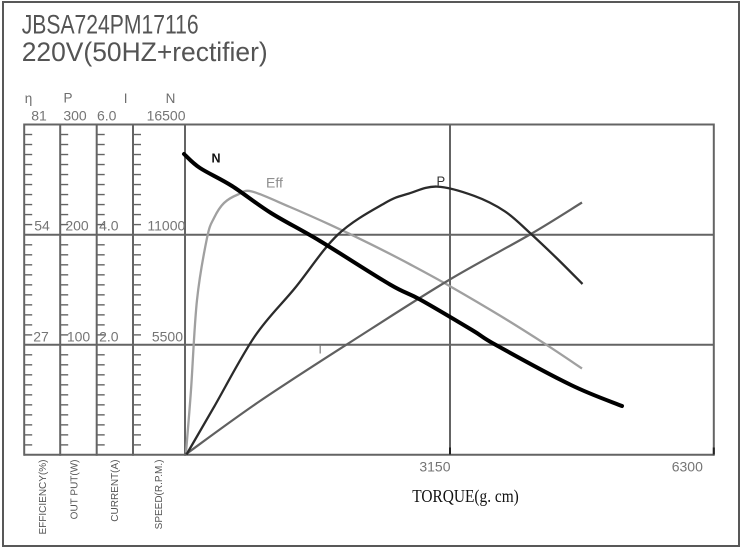 The height and width of the screenshot is (550, 740). I want to click on svg-text: 2.0, so click(109, 337).